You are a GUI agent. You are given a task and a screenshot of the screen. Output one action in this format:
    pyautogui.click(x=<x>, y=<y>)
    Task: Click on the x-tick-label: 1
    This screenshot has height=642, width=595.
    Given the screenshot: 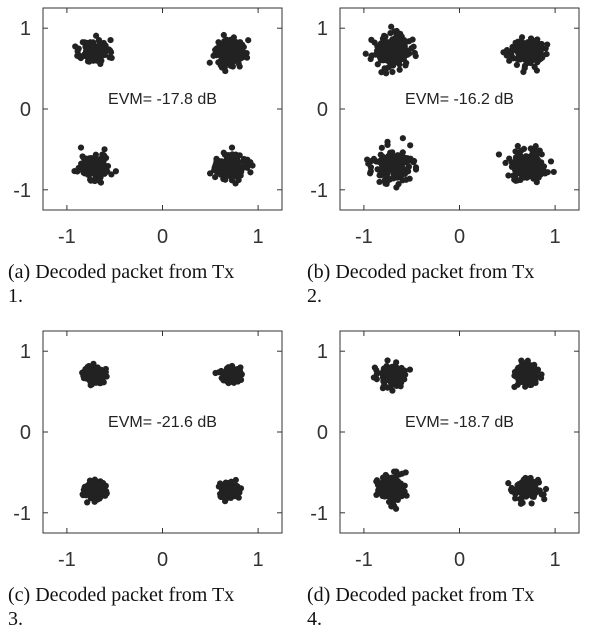 What is the action you would take?
    pyautogui.click(x=555, y=560)
    